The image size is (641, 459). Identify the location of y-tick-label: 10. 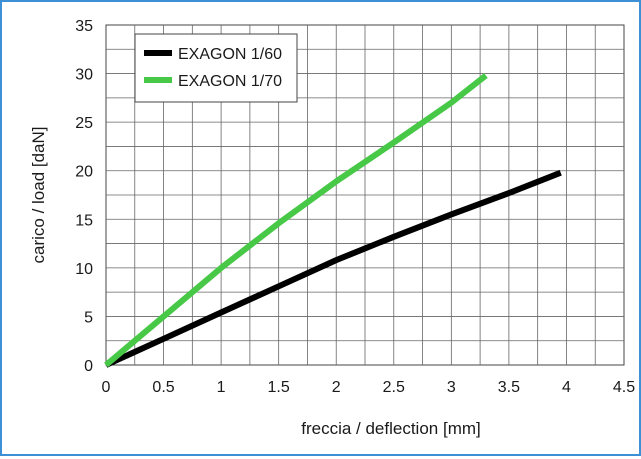
(84, 269).